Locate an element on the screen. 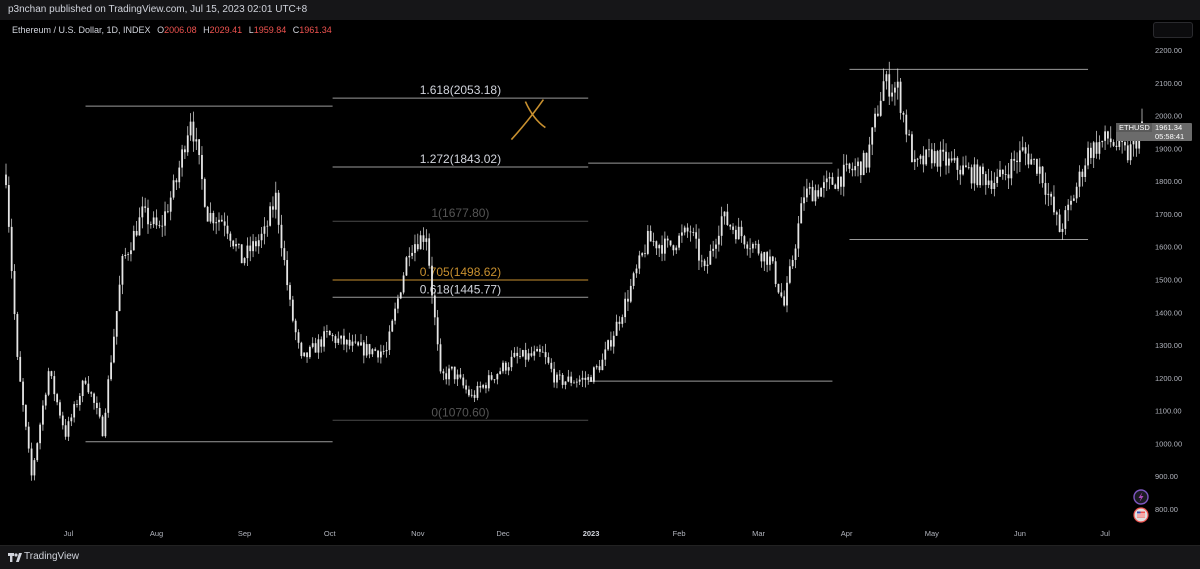  price-tick-label: 2100.00 is located at coordinates (1168, 83).